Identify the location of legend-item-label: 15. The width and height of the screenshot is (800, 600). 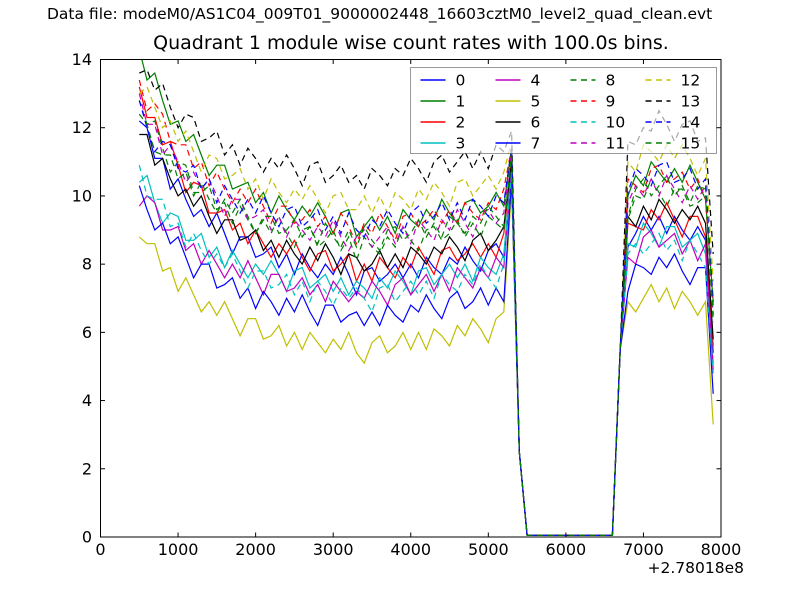
(691, 144).